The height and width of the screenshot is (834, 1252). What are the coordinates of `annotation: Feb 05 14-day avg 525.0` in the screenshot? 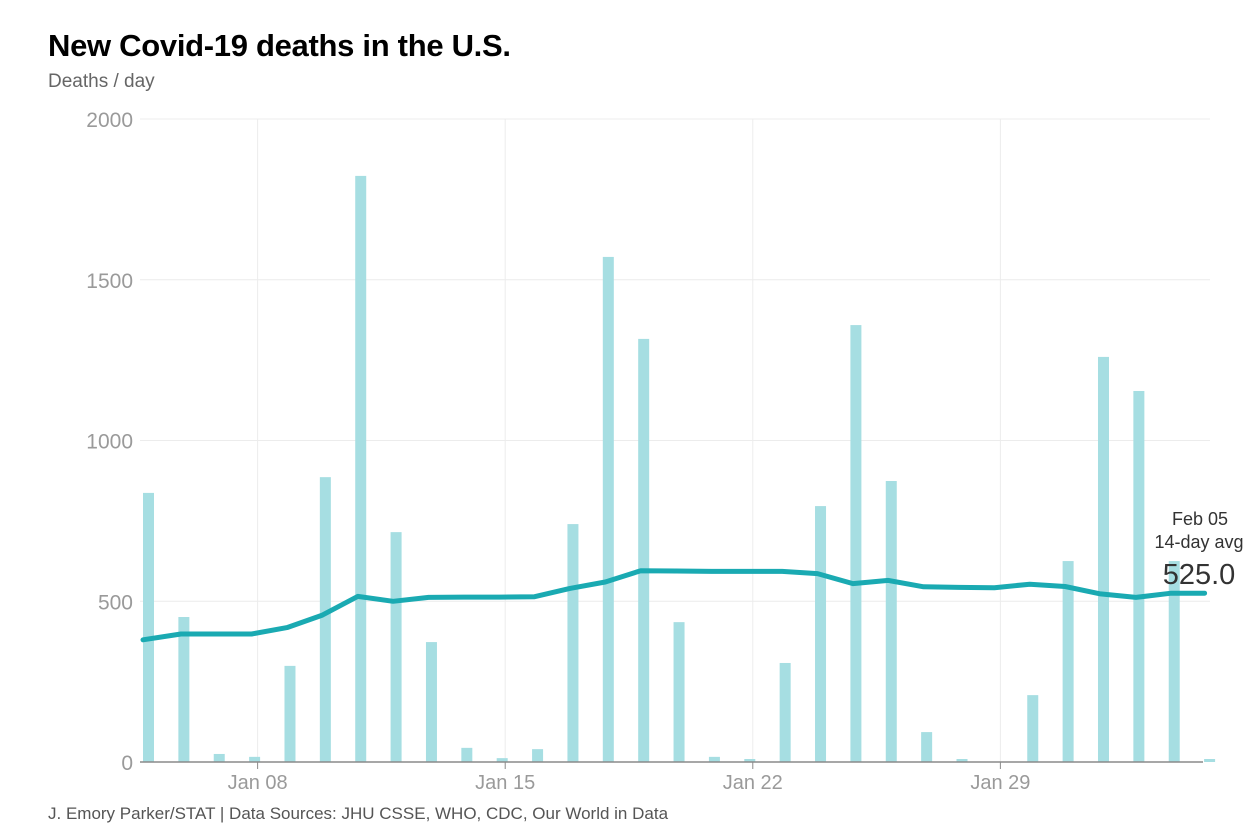 It's located at (1198, 550).